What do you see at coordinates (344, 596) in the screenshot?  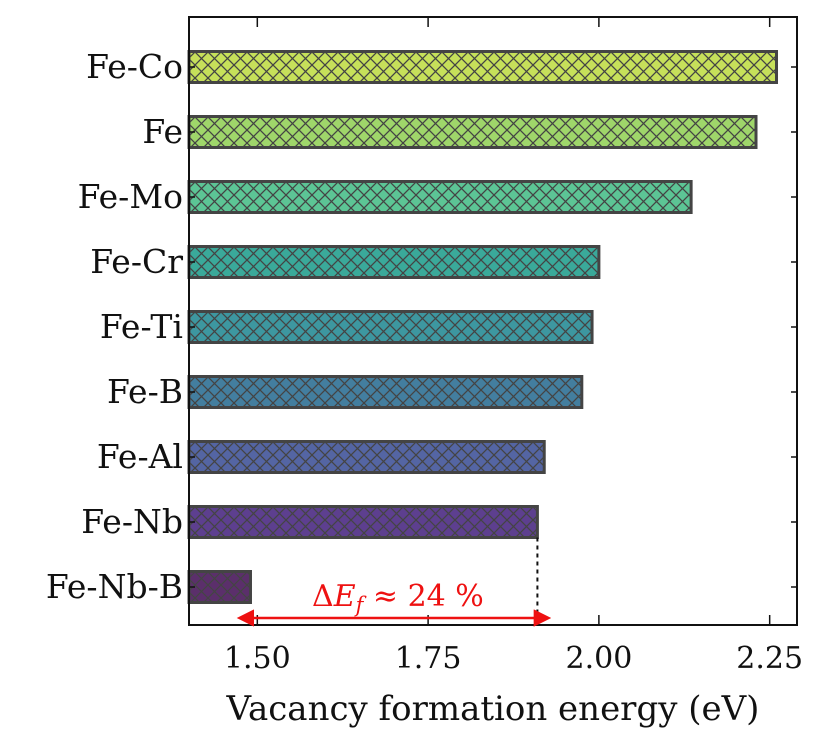 I see `delta-variable: E` at bounding box center [344, 596].